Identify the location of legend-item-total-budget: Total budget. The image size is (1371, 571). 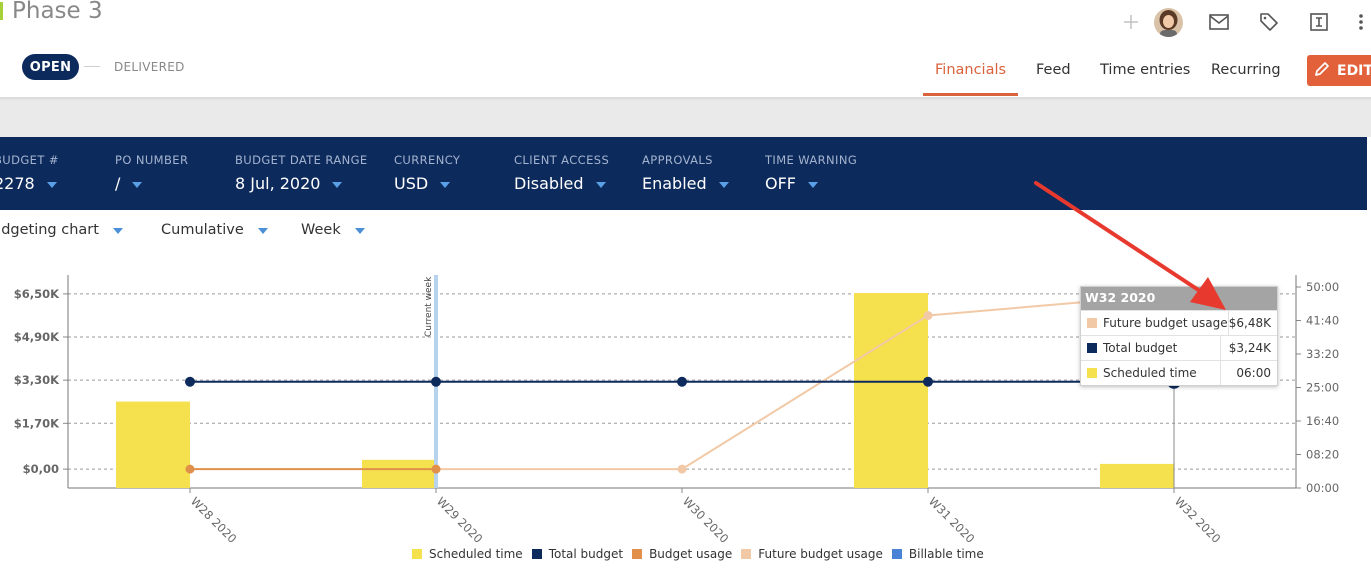
(577, 554).